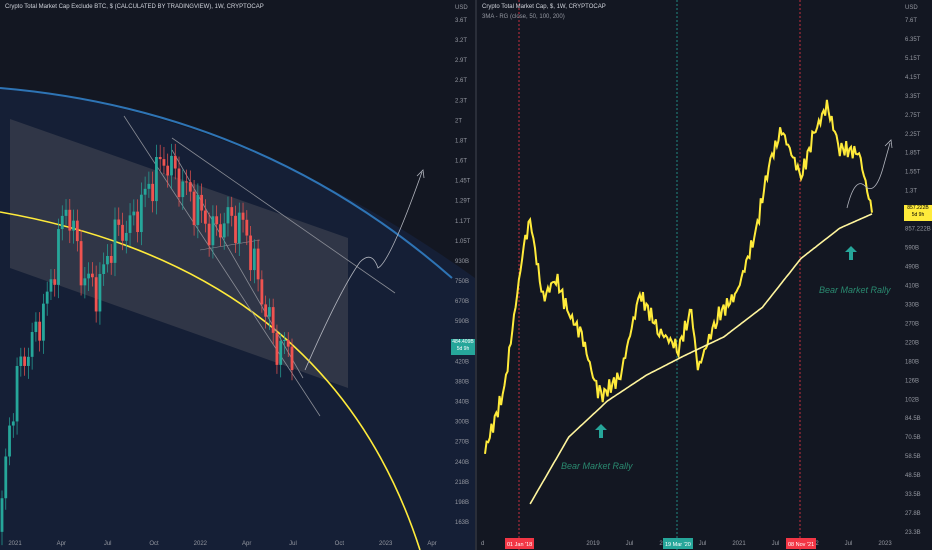  I want to click on right-y-tick-label: 2.75T, so click(913, 116).